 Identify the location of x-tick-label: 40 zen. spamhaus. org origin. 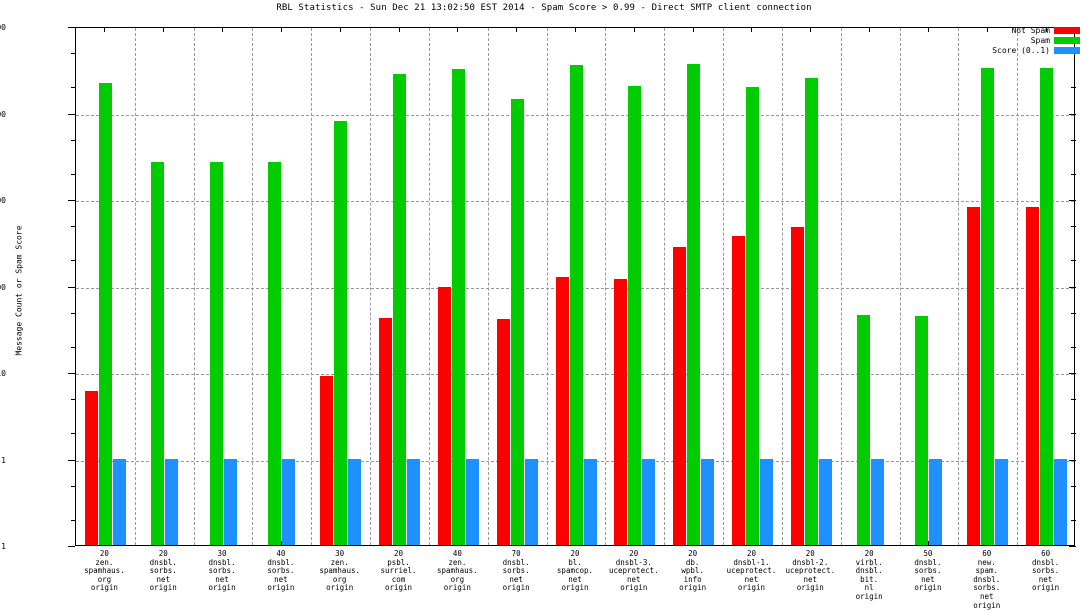
(457, 571).